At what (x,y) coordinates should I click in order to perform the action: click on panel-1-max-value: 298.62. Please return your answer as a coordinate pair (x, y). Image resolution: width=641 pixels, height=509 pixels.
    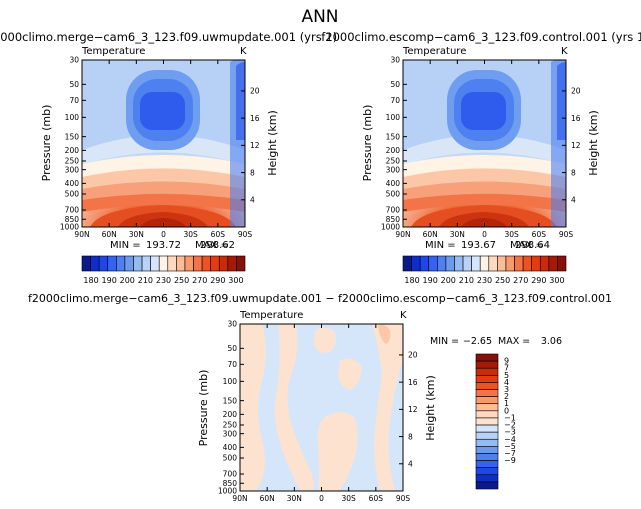
    Looking at the image, I should click on (217, 245).